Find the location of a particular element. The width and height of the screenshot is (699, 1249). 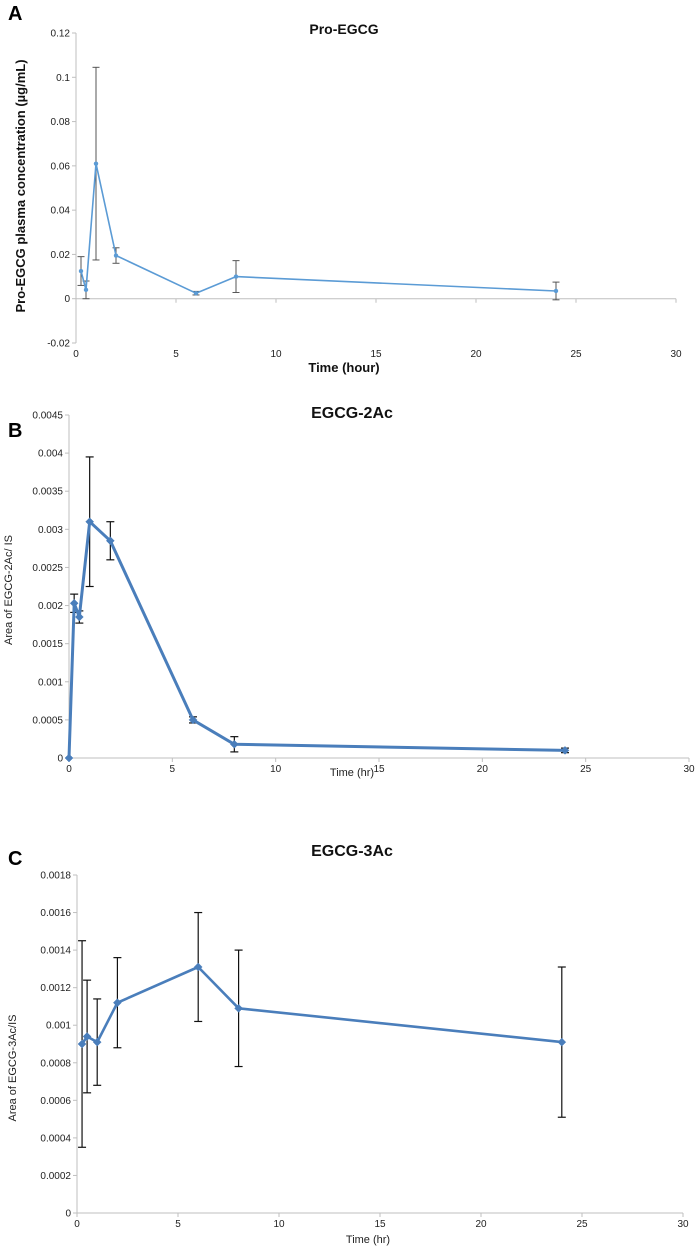

chart-a-x-tick-label: 5 is located at coordinates (176, 354).